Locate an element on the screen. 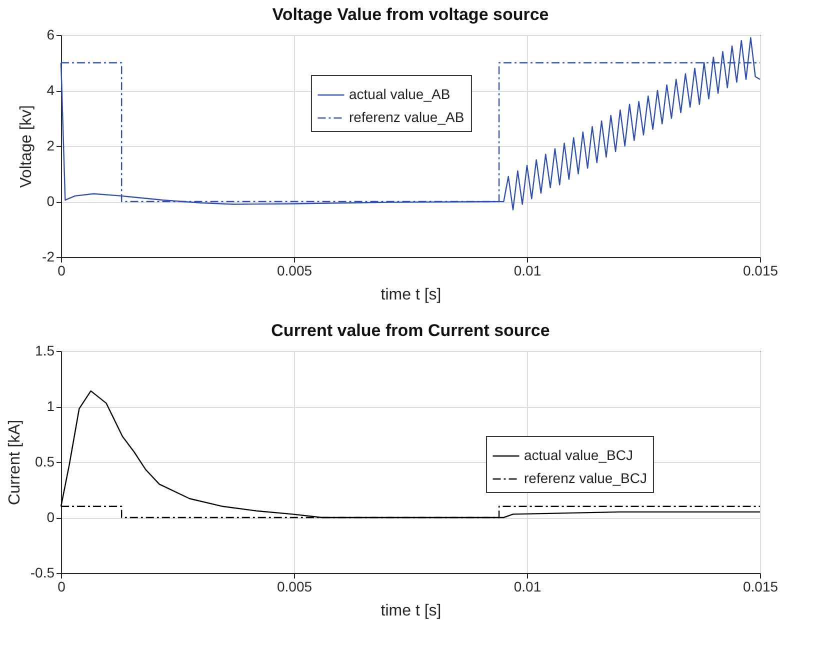  legend-label: referenz value_AB is located at coordinates (406, 117).